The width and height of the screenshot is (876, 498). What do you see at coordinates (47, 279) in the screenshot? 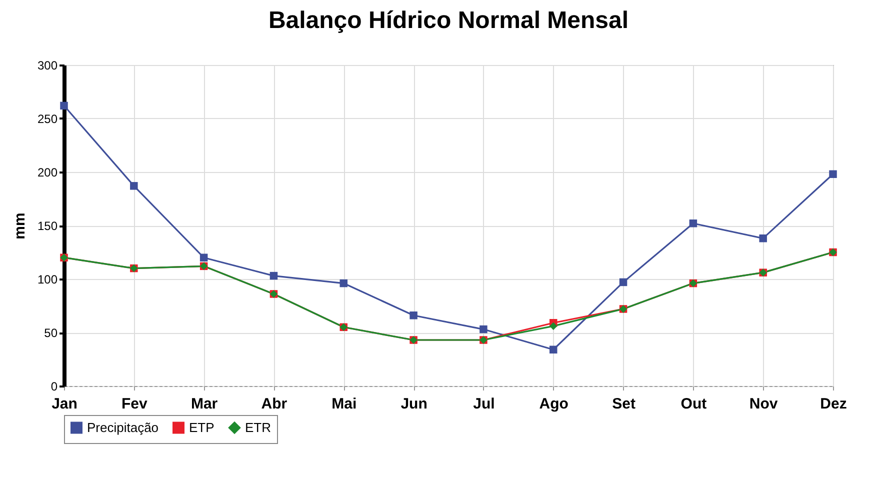
I see `y-tick-label: 100` at bounding box center [47, 279].